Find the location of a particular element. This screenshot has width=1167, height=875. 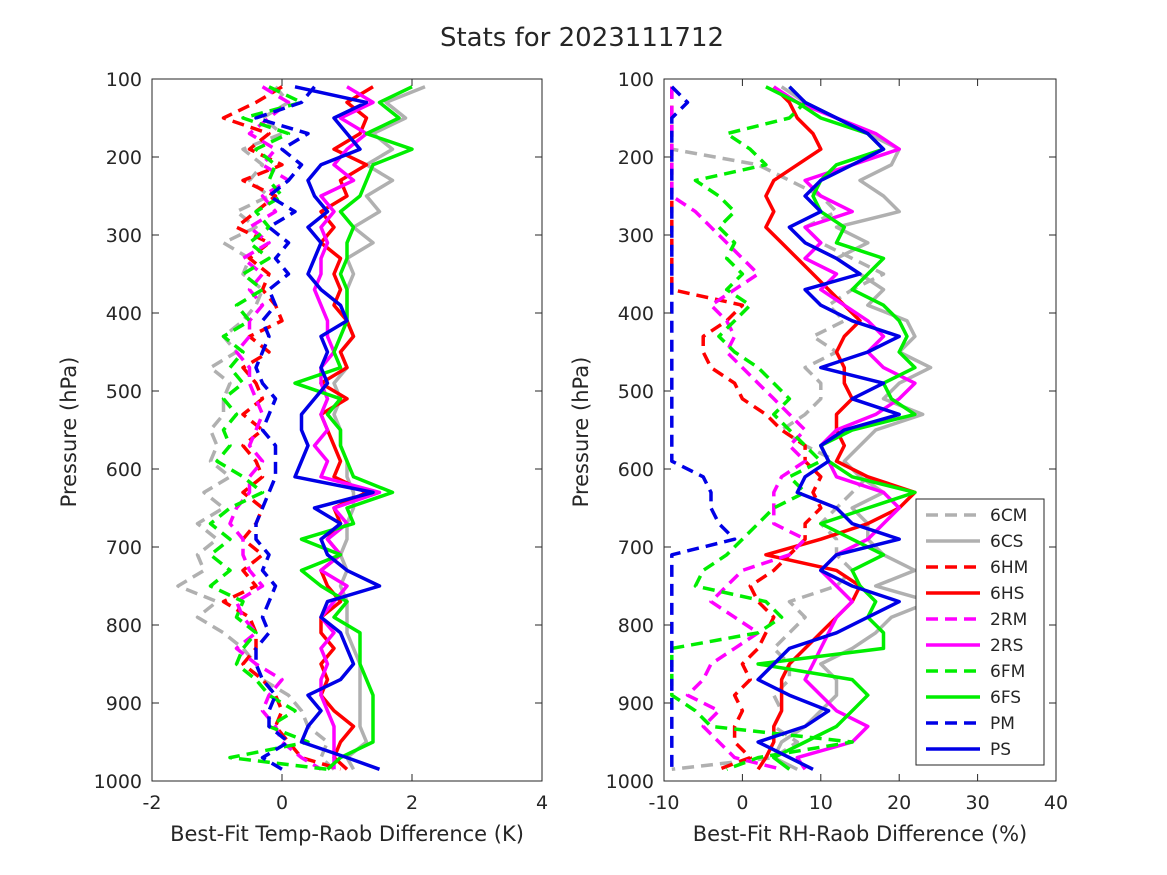

legend-label: PS is located at coordinates (1000, 750).